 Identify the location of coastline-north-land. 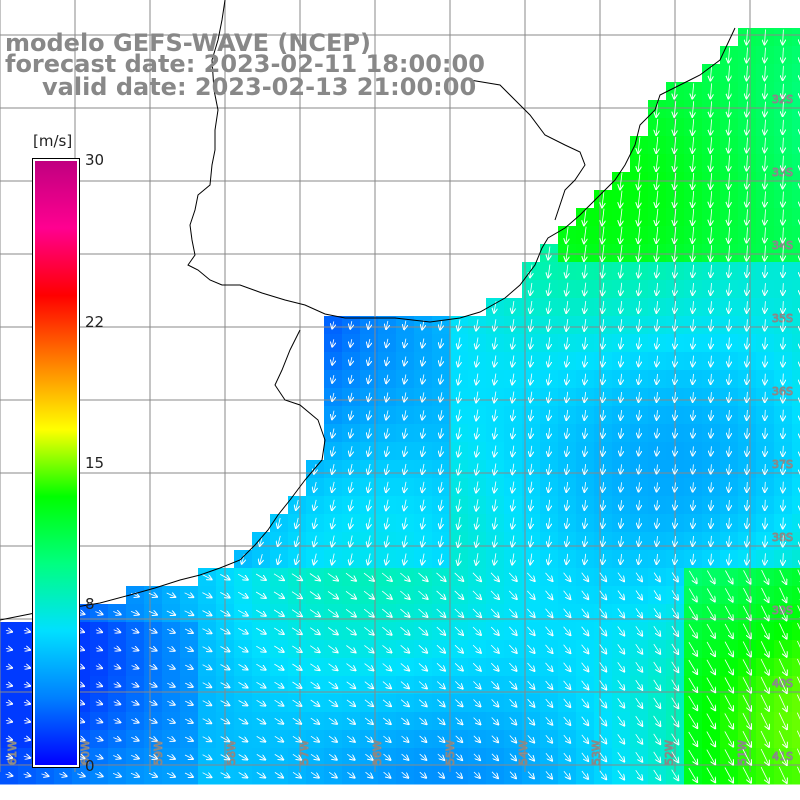
(527, 150).